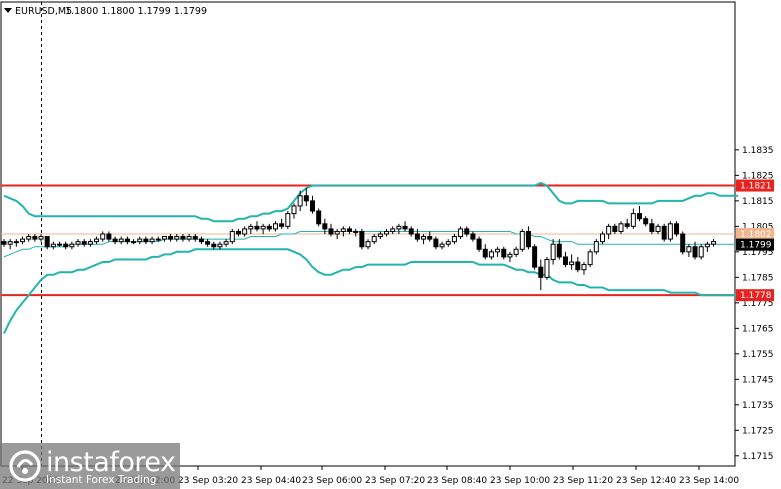  What do you see at coordinates (758, 329) in the screenshot?
I see `y-tick-label: 1.1765` at bounding box center [758, 329].